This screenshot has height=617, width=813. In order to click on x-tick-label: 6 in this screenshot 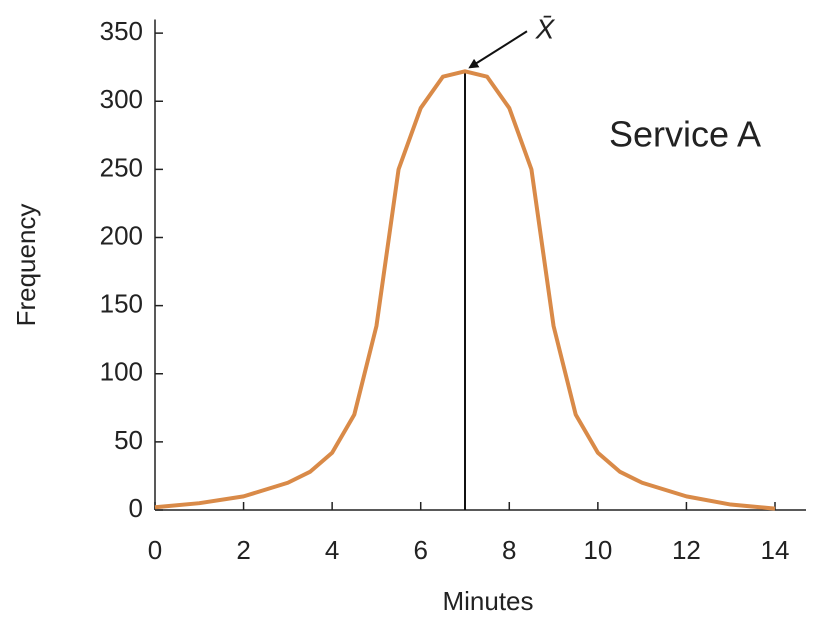, I will do `click(420, 550)`.